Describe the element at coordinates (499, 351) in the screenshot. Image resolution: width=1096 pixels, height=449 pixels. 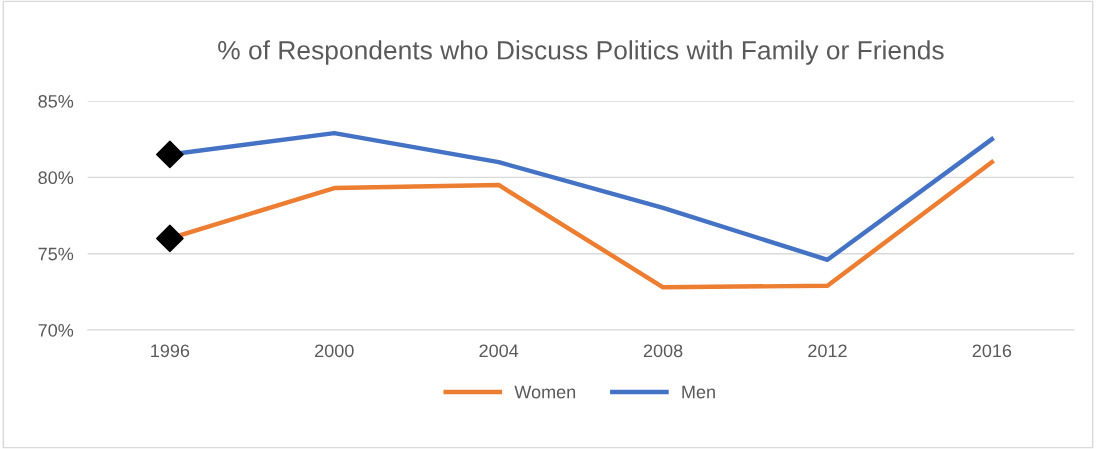
I see `x-tick-label: 2004` at that location.